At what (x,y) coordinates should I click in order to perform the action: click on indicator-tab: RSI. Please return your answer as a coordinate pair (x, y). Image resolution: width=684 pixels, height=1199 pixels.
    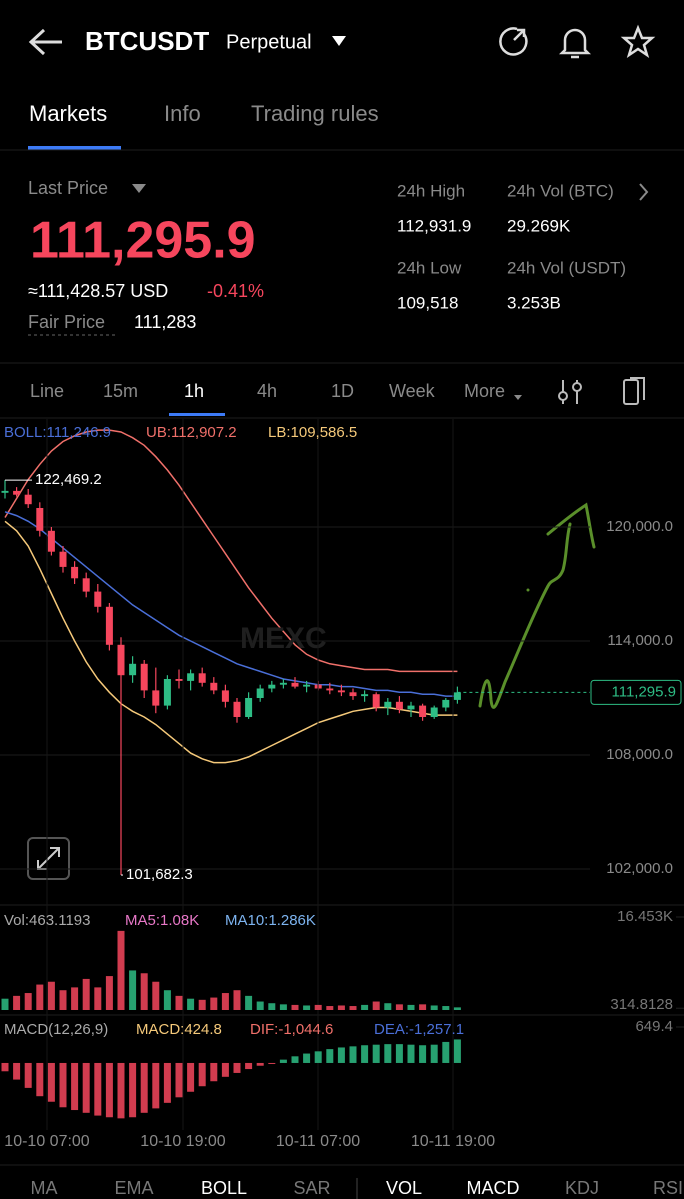
    Looking at the image, I should click on (668, 1188).